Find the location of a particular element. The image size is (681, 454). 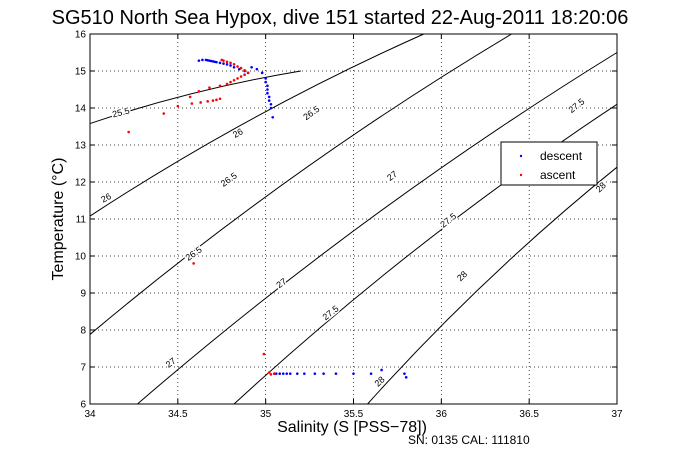

contour-label: 26 is located at coordinates (238, 133).